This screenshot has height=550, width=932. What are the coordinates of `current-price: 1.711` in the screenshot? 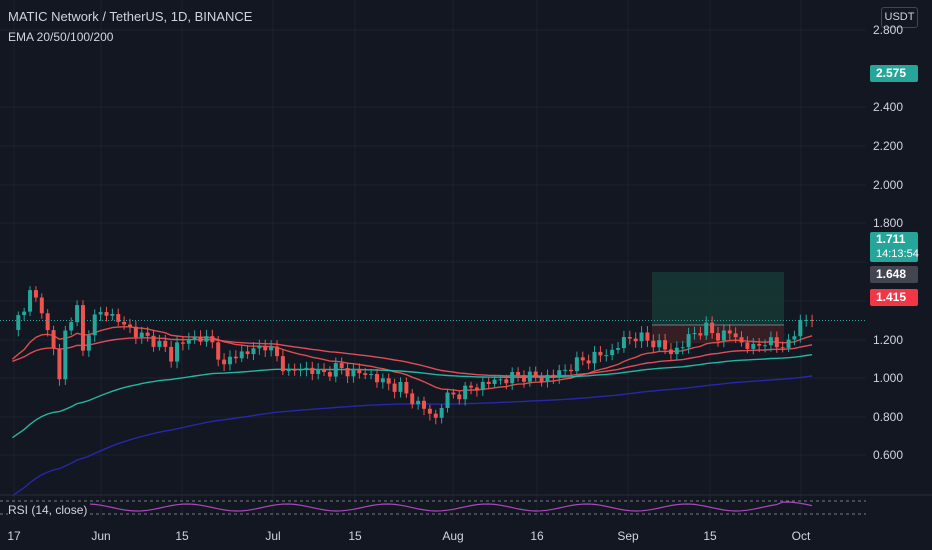 It's located at (891, 239).